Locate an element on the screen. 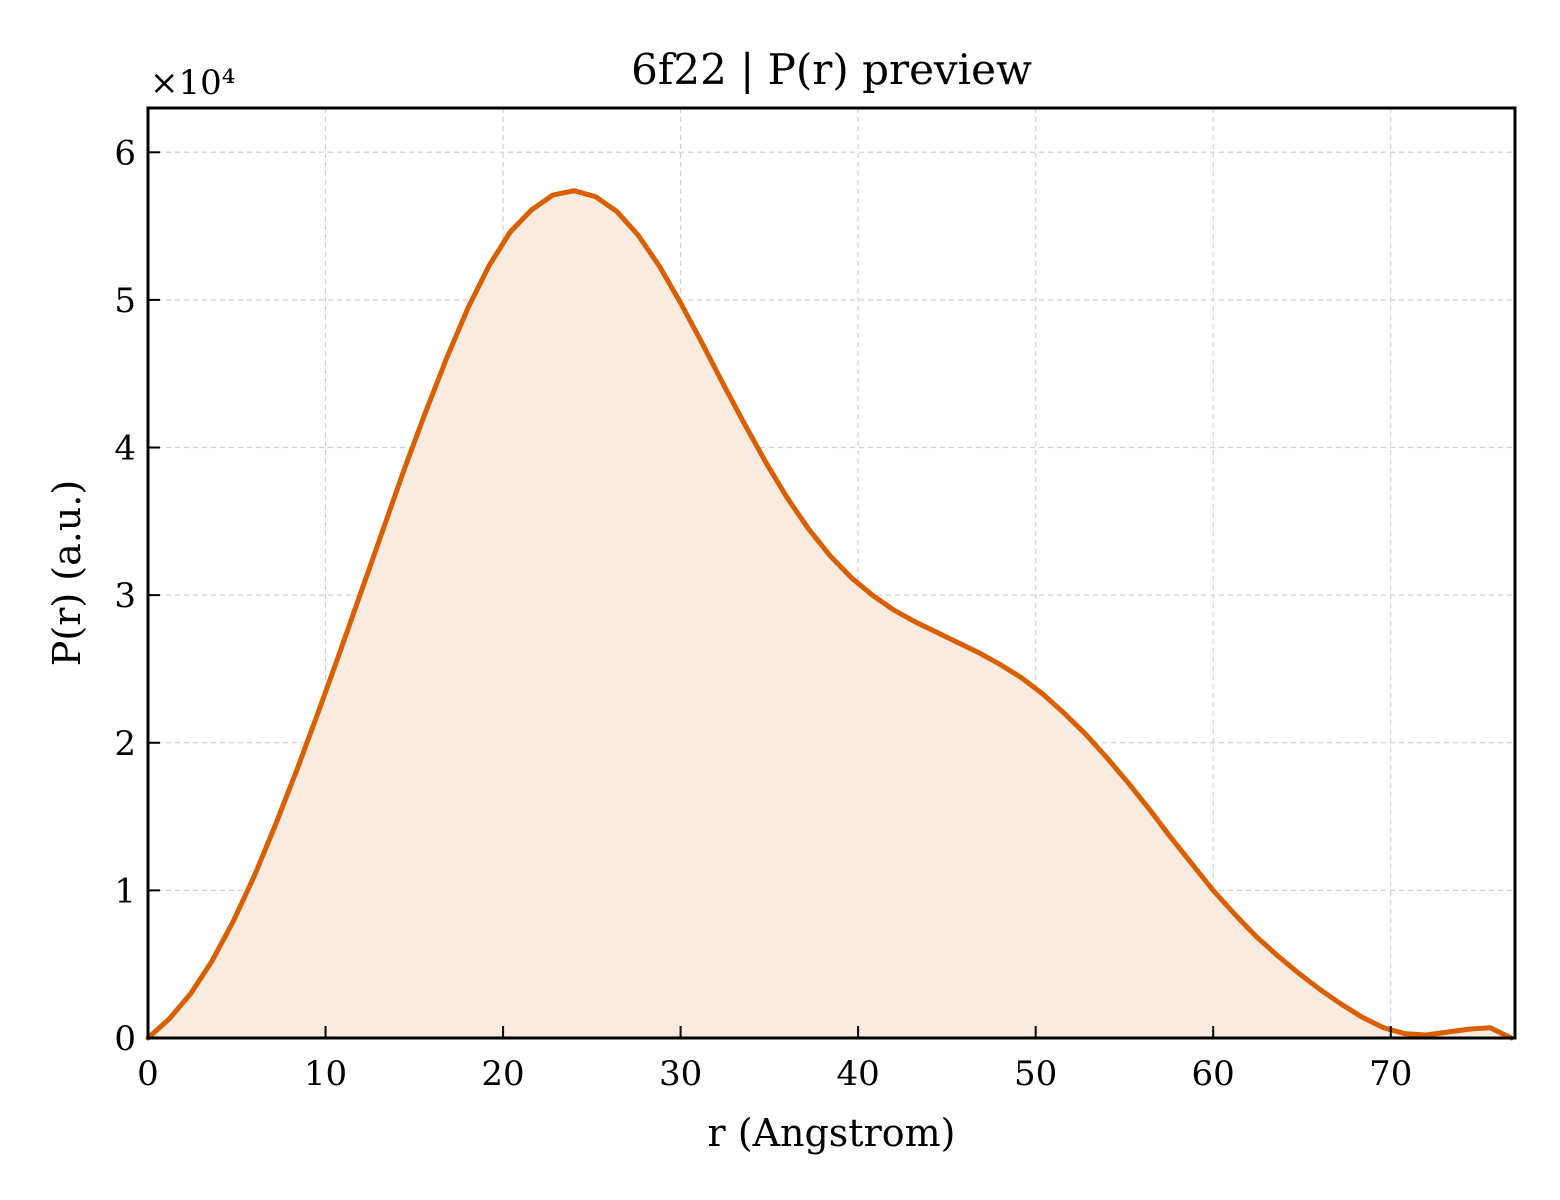 This screenshot has width=1560, height=1200. chart-title: 6f22 | P(r) preview is located at coordinates (831, 69).